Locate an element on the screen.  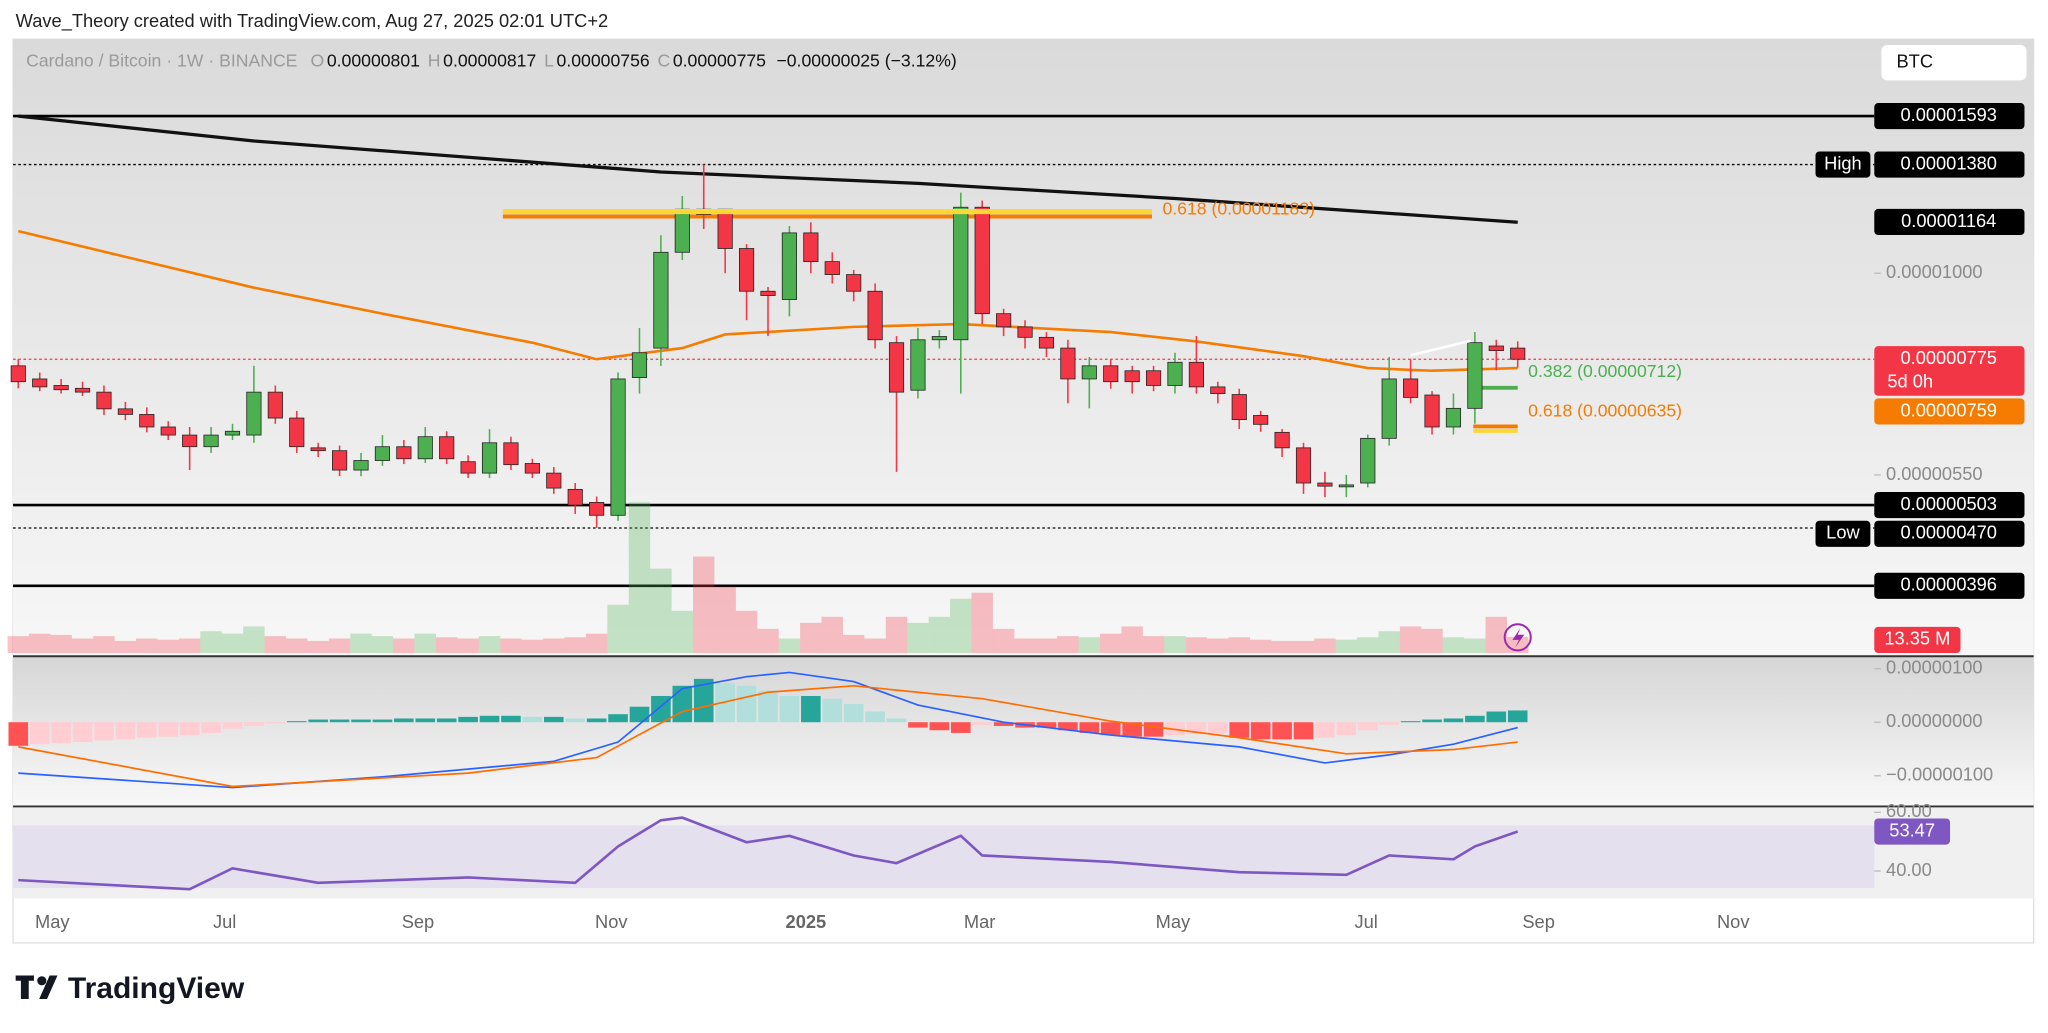
price-label: 0.00000503 is located at coordinates (1948, 503).